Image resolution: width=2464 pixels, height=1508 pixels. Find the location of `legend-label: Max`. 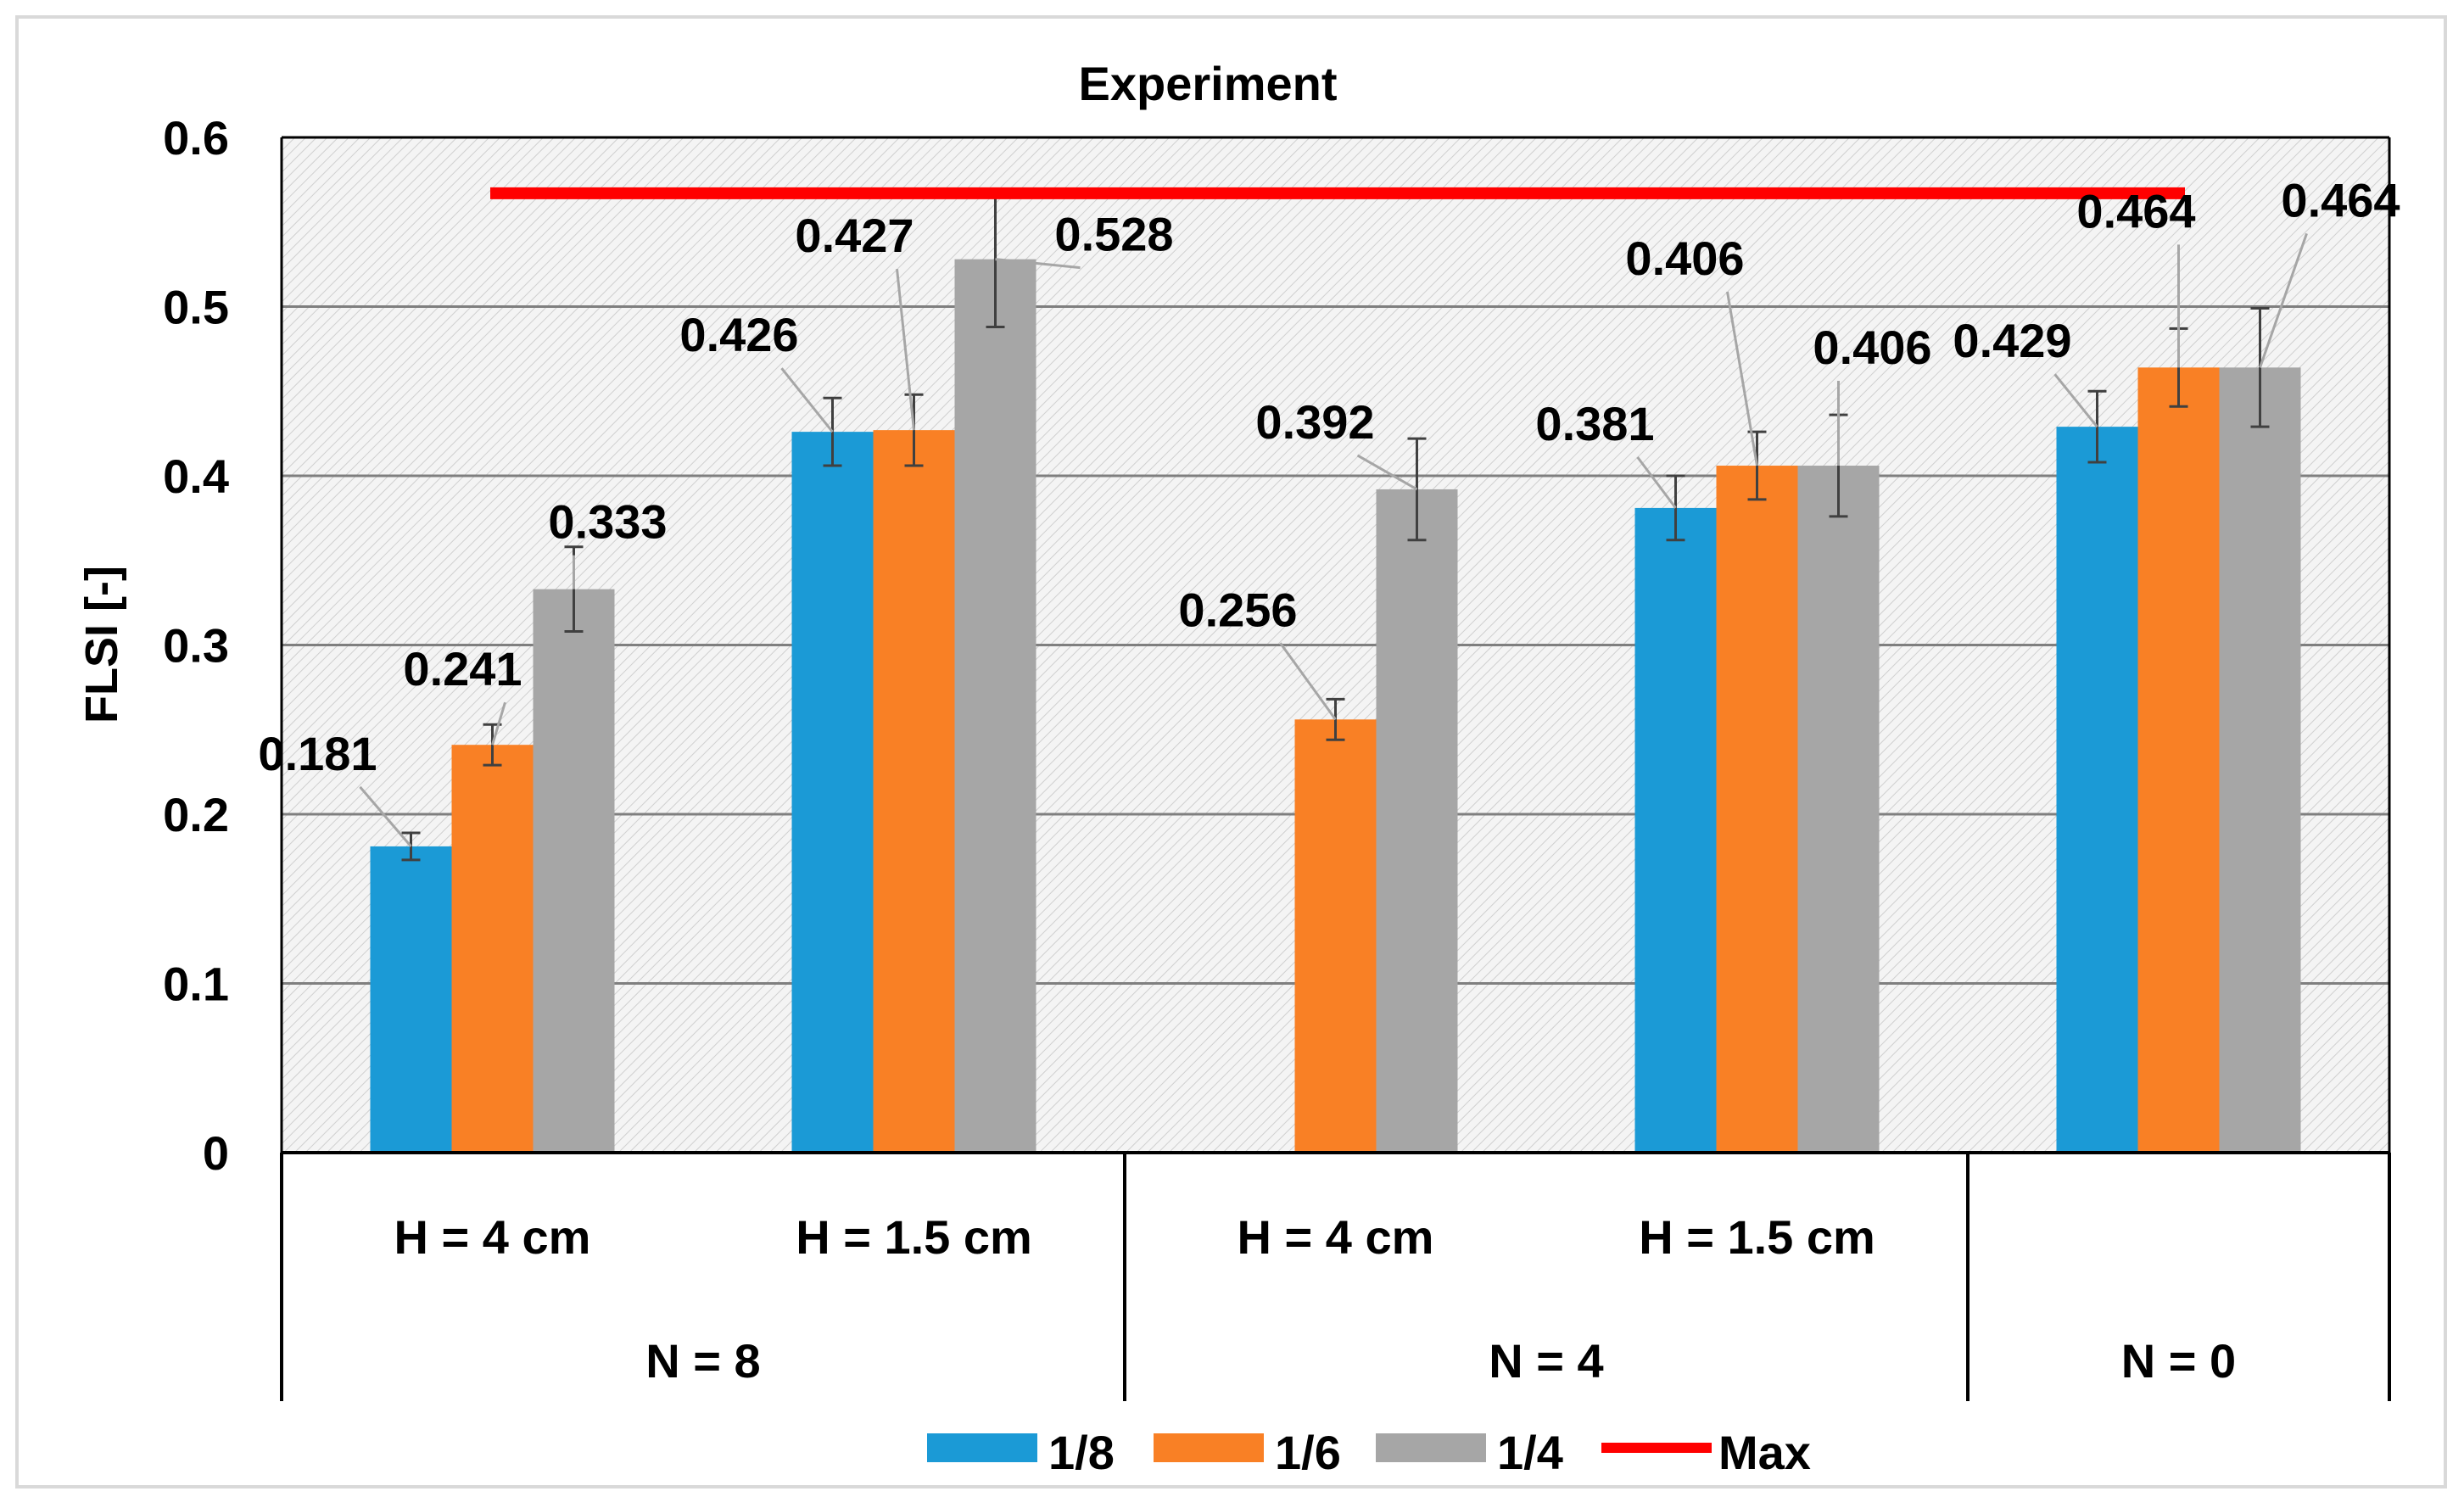

legend-label: Max is located at coordinates (1764, 1452).